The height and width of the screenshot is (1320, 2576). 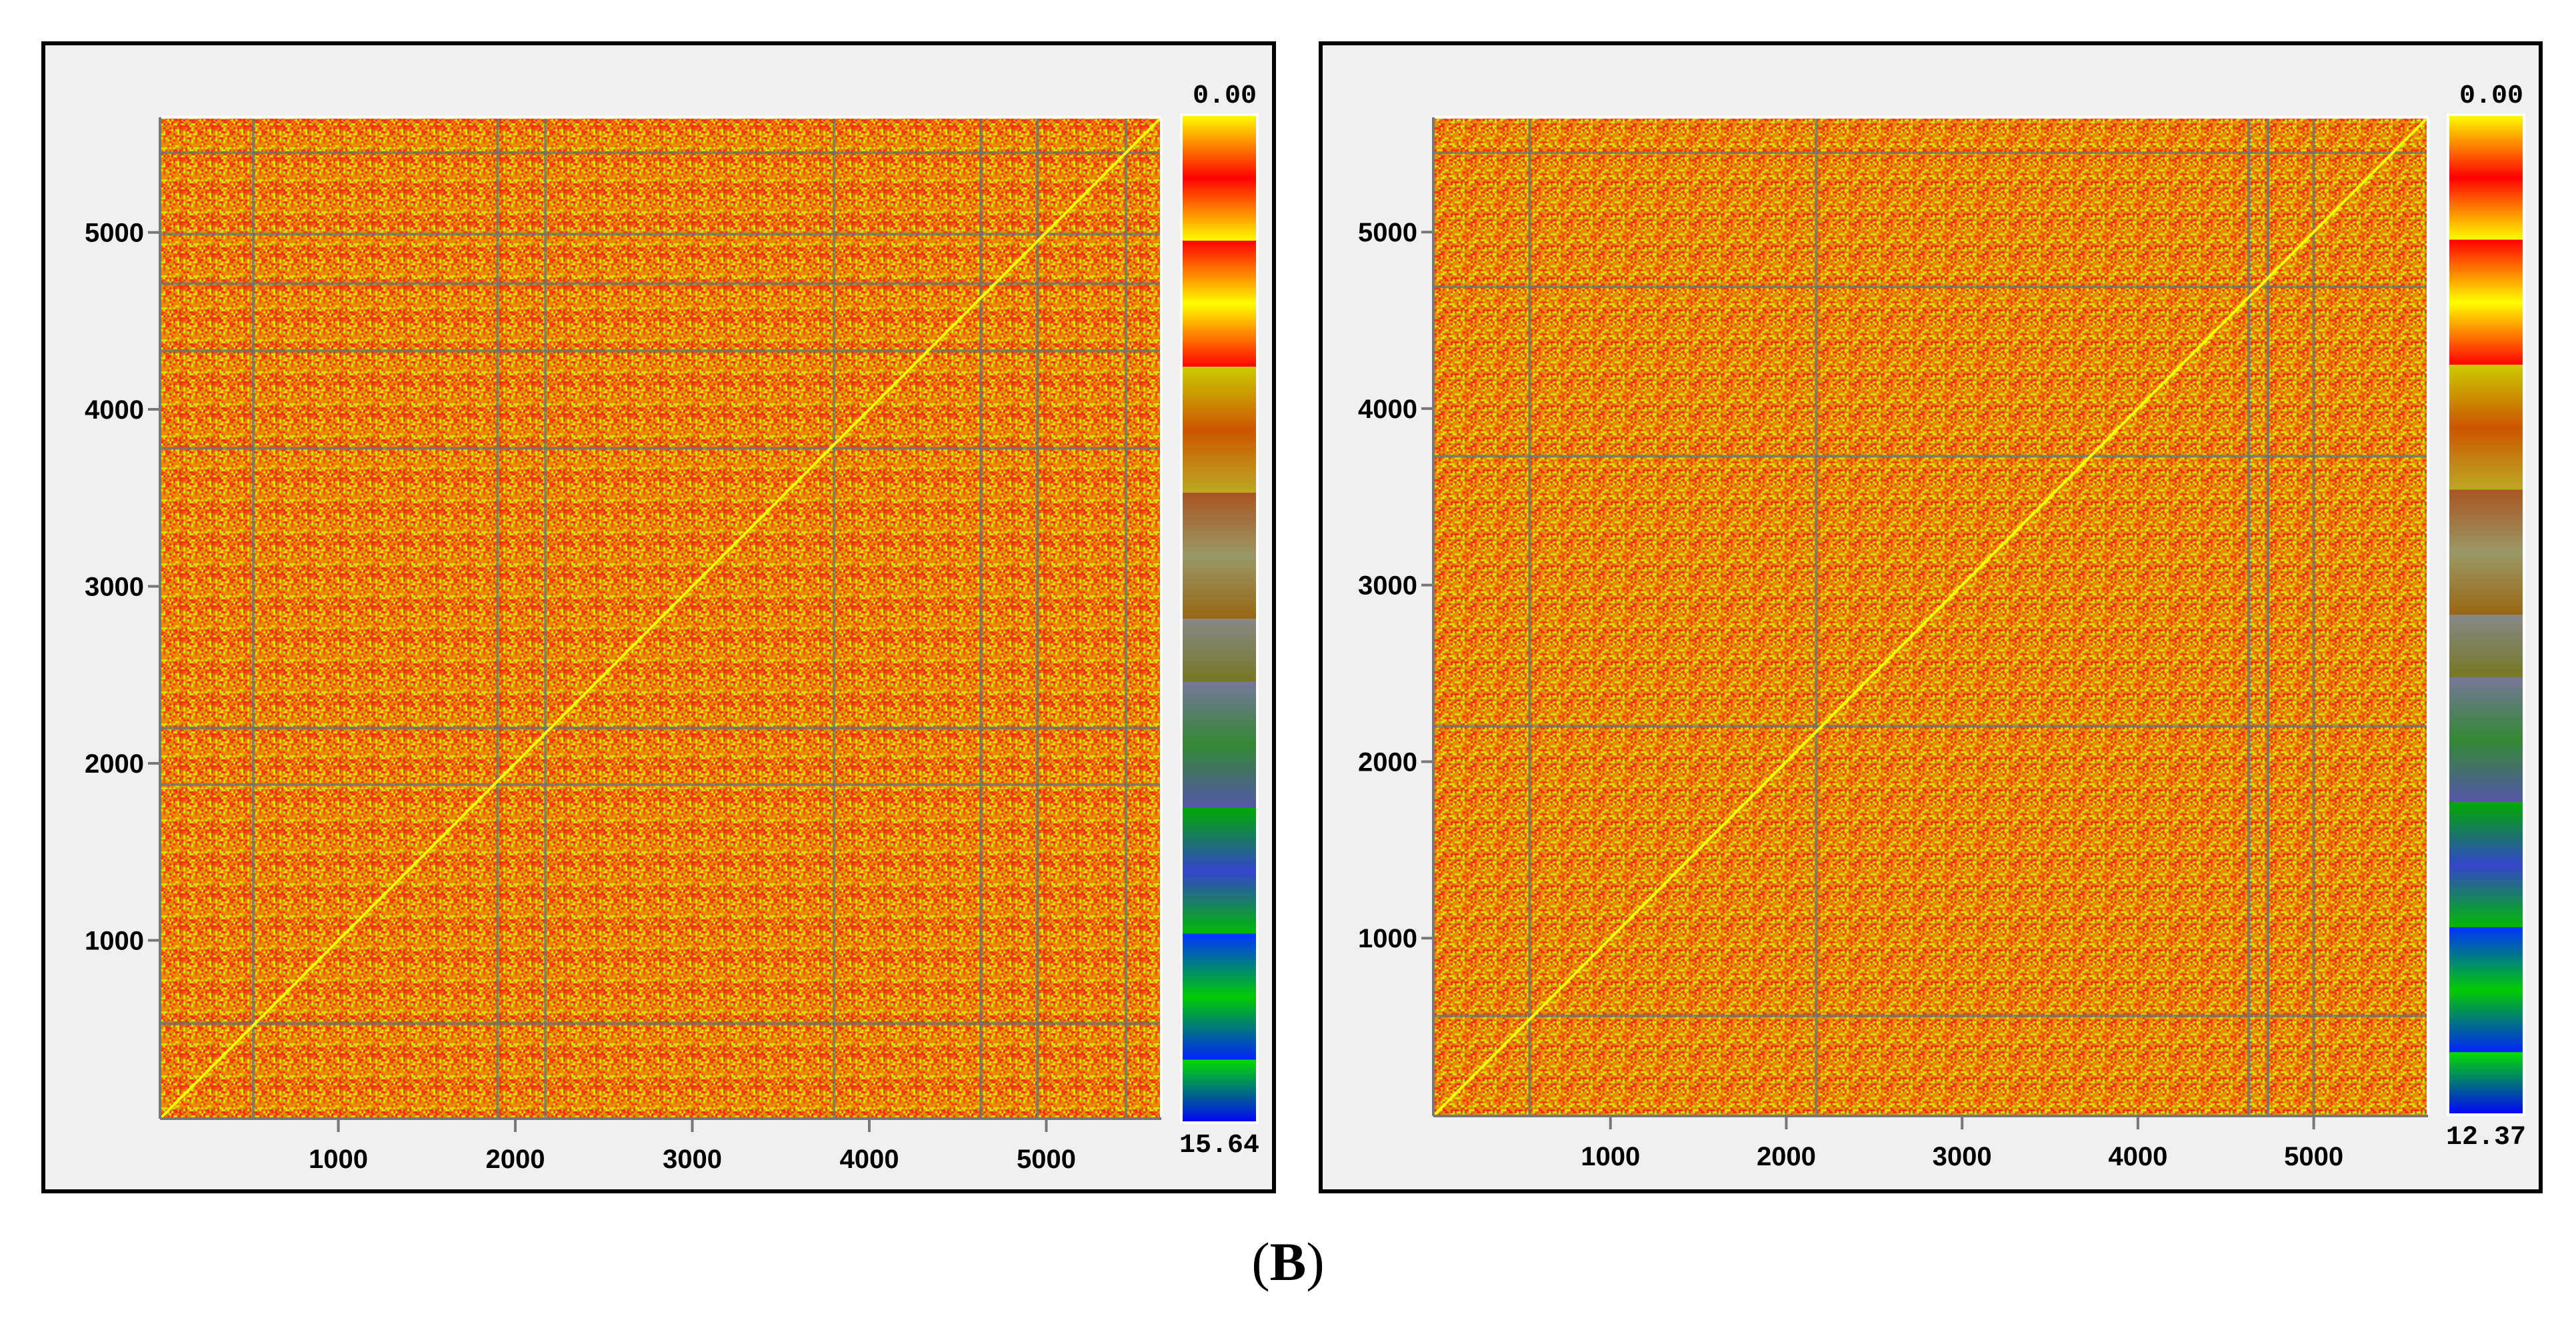 What do you see at coordinates (114, 233) in the screenshot?
I see `y-tick-label-left-5000: 5000` at bounding box center [114, 233].